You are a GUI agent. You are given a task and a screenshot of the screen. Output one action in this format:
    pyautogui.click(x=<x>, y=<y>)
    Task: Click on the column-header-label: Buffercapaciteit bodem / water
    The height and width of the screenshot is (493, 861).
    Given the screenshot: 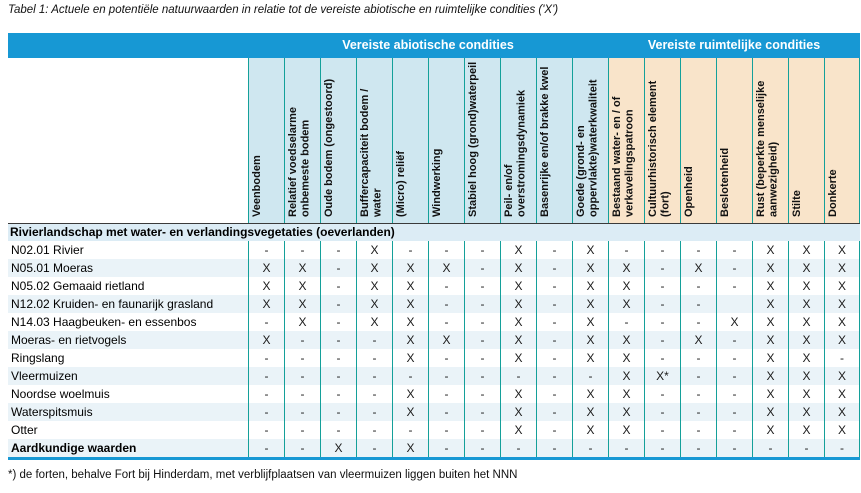 What is the action you would take?
    pyautogui.click(x=371, y=152)
    